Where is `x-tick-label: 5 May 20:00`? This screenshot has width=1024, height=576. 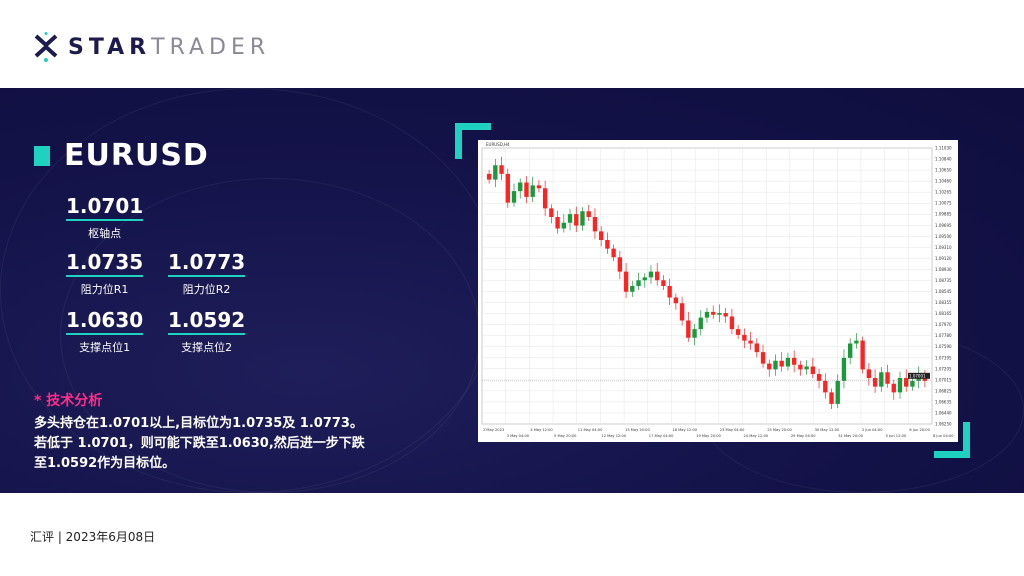
x-tick-label: 5 May 20:00 is located at coordinates (565, 436).